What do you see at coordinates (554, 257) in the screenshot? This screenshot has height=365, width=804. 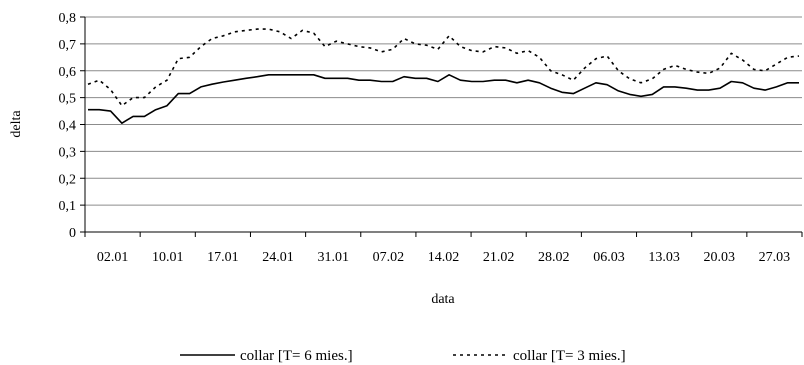 I see `x-tick-label-8: 28.02` at bounding box center [554, 257].